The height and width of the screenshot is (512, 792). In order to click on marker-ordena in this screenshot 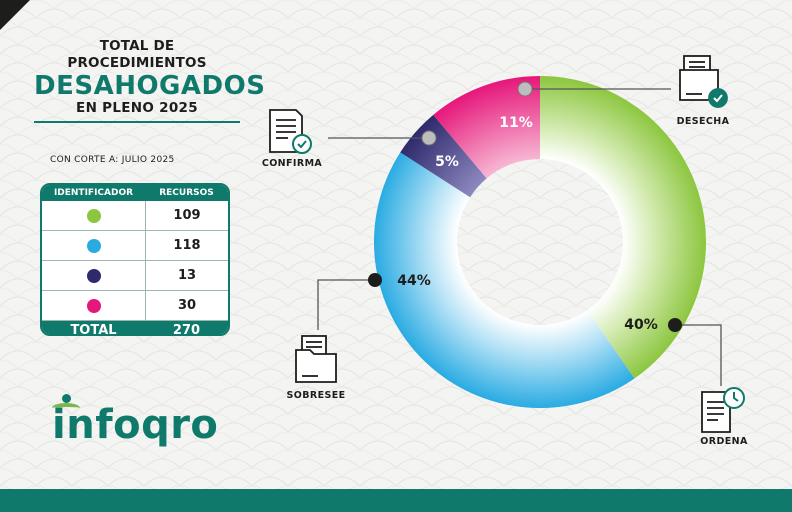, I will do `click(675, 325)`.